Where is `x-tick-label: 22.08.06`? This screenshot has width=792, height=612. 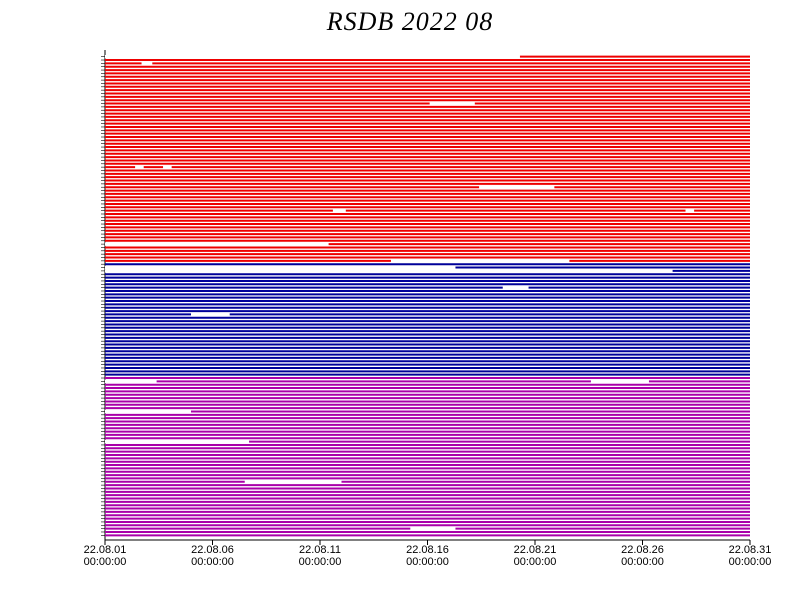 x-tick-label: 22.08.06 is located at coordinates (212, 550).